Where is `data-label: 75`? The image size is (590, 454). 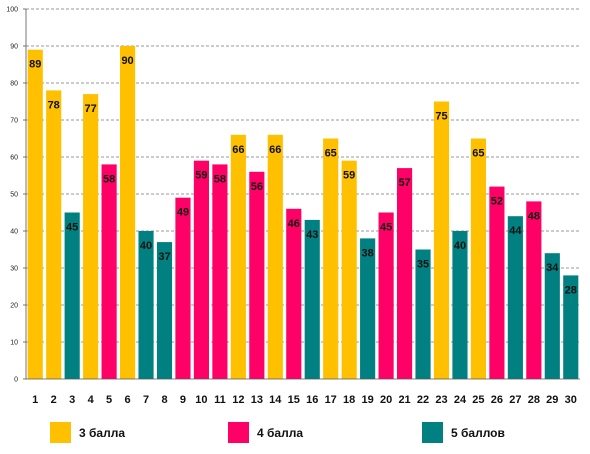
data-label: 75 is located at coordinates (441, 117).